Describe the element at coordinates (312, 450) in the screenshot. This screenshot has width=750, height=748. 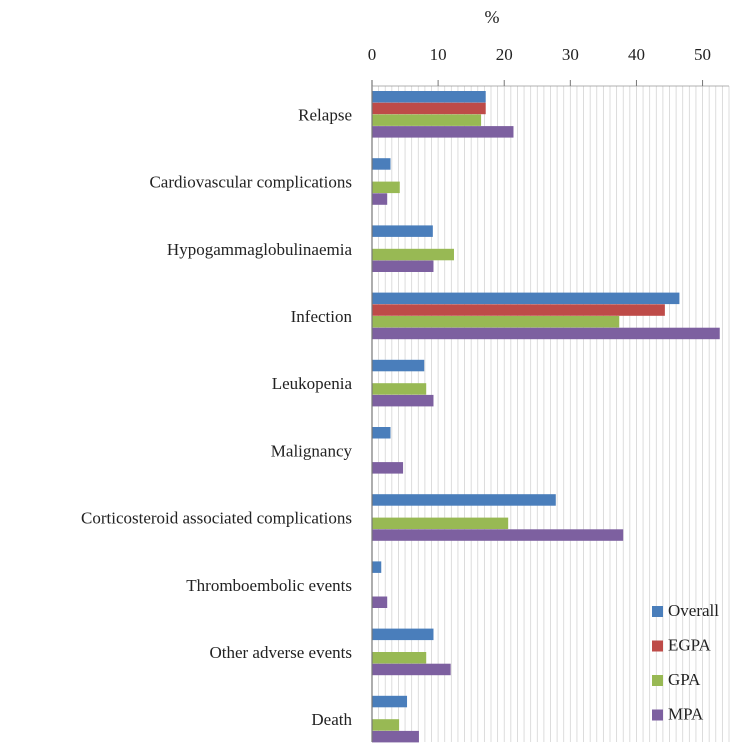
I see `category-label: Malignancy` at that location.